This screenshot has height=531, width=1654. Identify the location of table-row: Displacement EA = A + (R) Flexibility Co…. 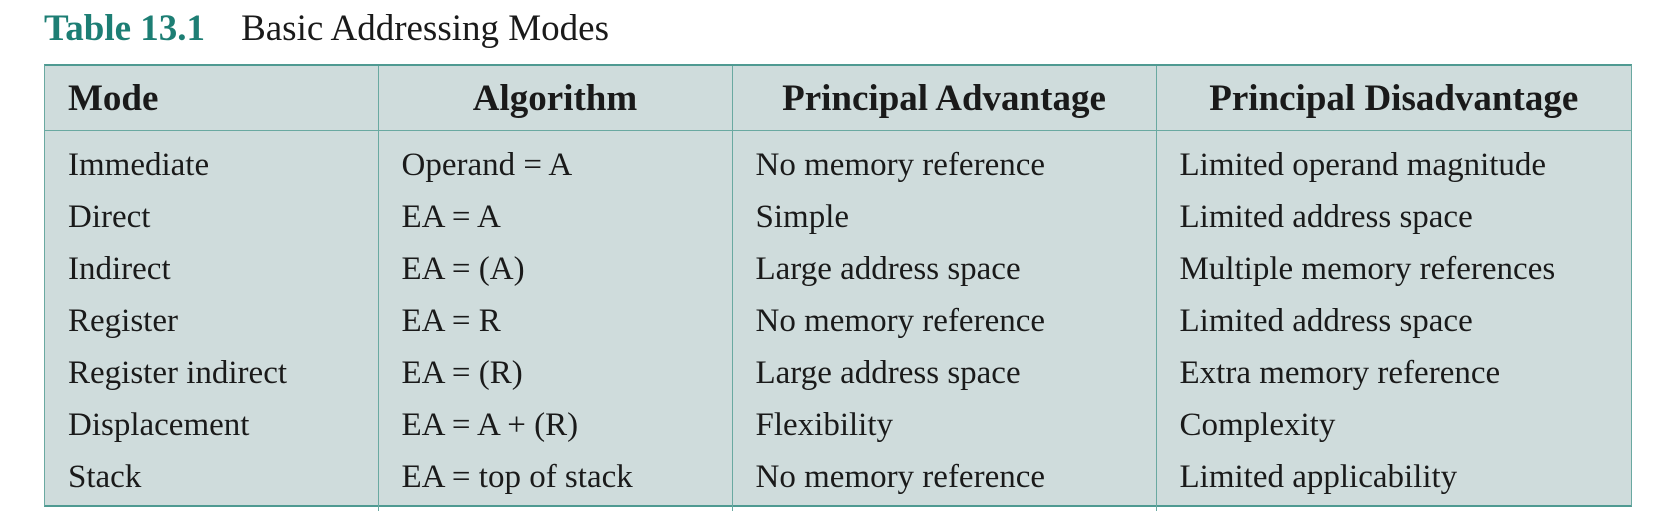
(838, 425).